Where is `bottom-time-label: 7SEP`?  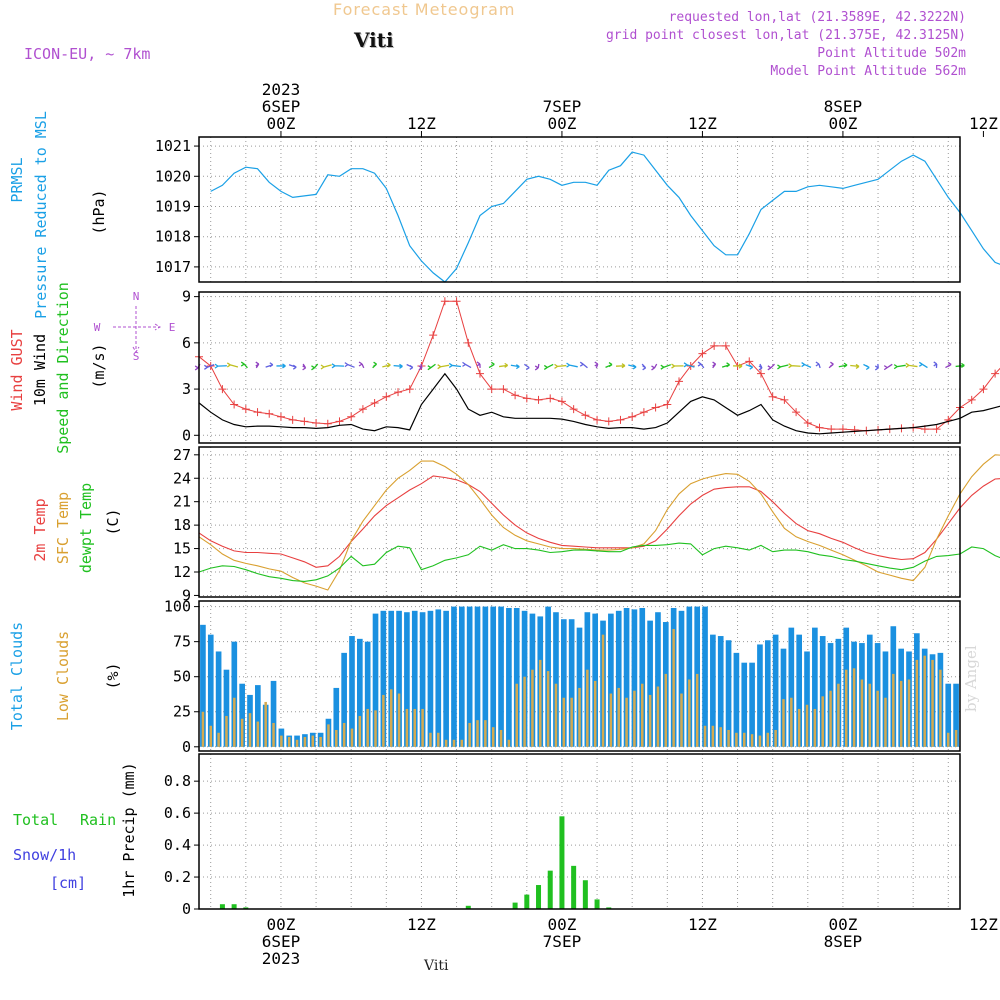 bottom-time-label: 7SEP is located at coordinates (562, 941).